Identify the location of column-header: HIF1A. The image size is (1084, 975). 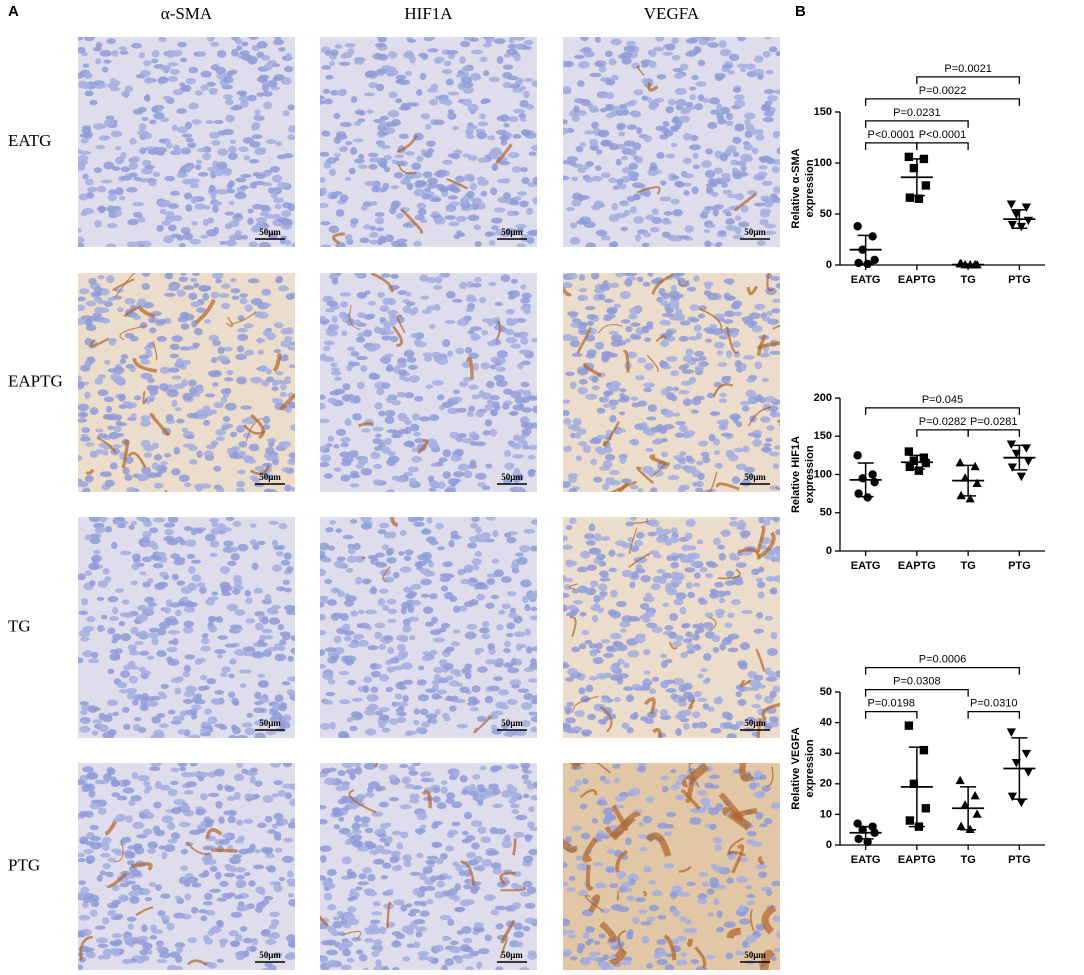
(428, 13).